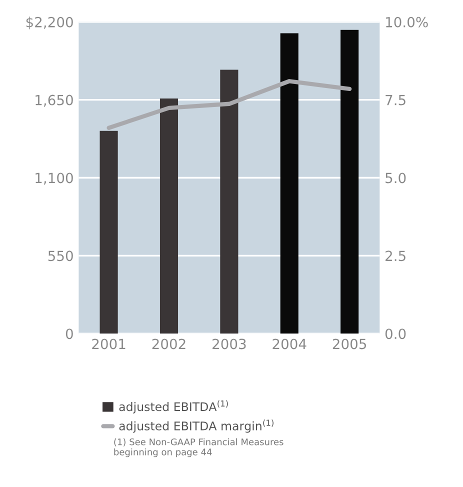 Image resolution: width=463 pixels, height=487 pixels. I want to click on y2-tick-label: 5.0, so click(396, 178).